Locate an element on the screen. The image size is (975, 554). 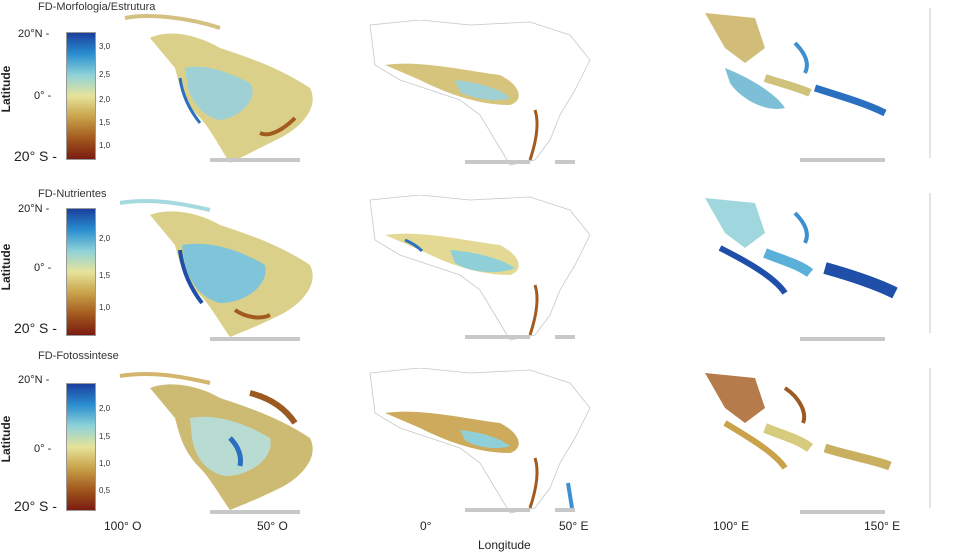
x-axis-label: Longitude is located at coordinates (504, 545).